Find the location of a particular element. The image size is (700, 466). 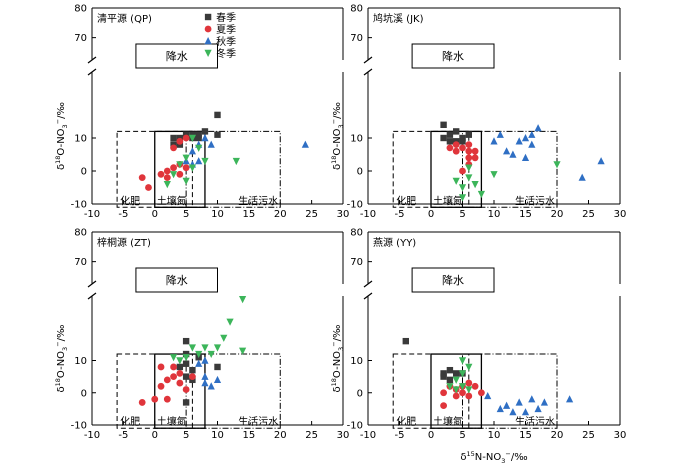

x-tick-label: -10 is located at coordinates (368, 435).